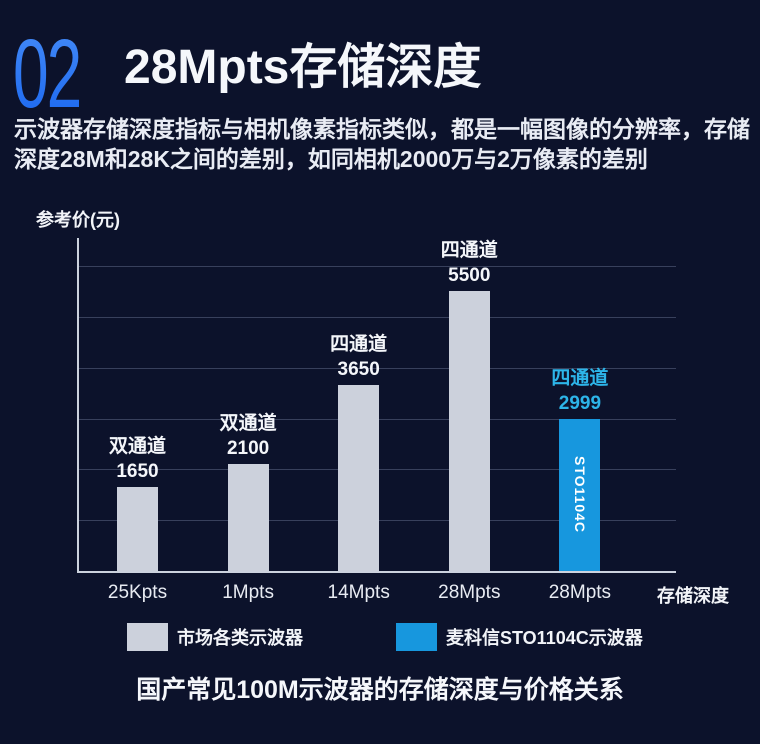 The width and height of the screenshot is (760, 744). What do you see at coordinates (147, 637) in the screenshot?
I see `legend-swatch-market` at bounding box center [147, 637].